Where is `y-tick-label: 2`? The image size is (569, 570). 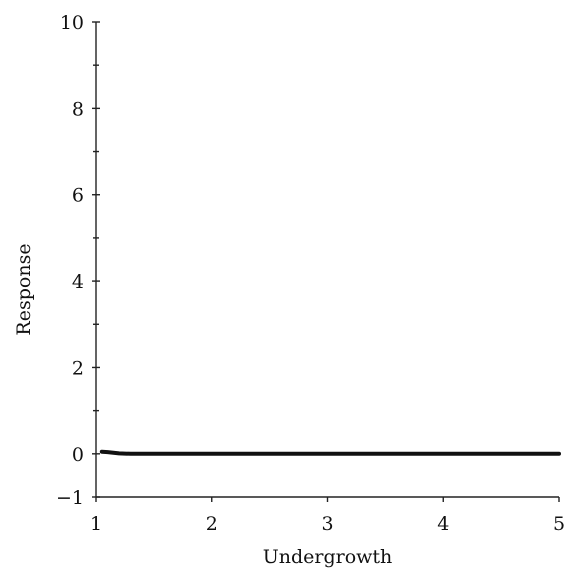 y-tick-label: 2 is located at coordinates (78, 368).